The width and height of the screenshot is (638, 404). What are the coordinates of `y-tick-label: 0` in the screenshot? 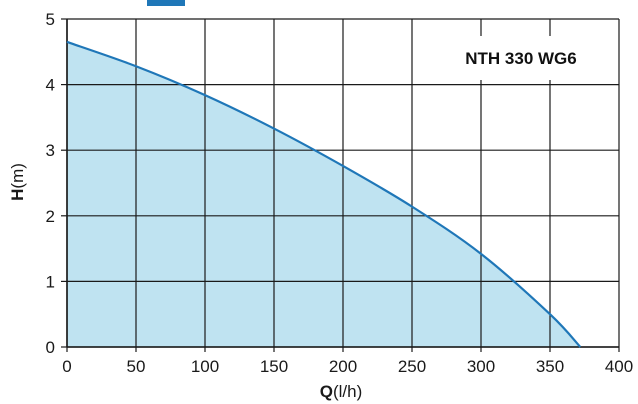 It's located at (50, 347).